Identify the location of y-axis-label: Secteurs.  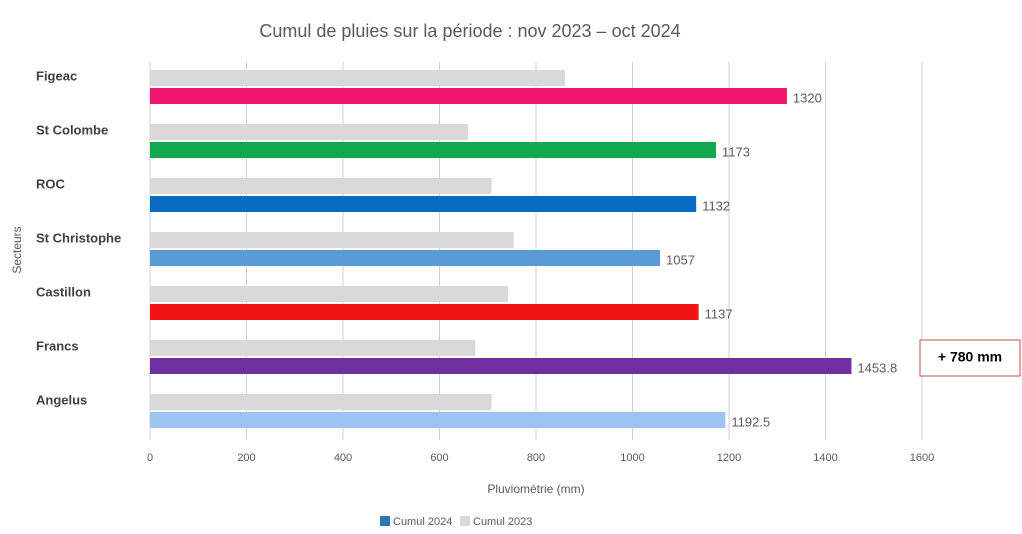
(17, 249).